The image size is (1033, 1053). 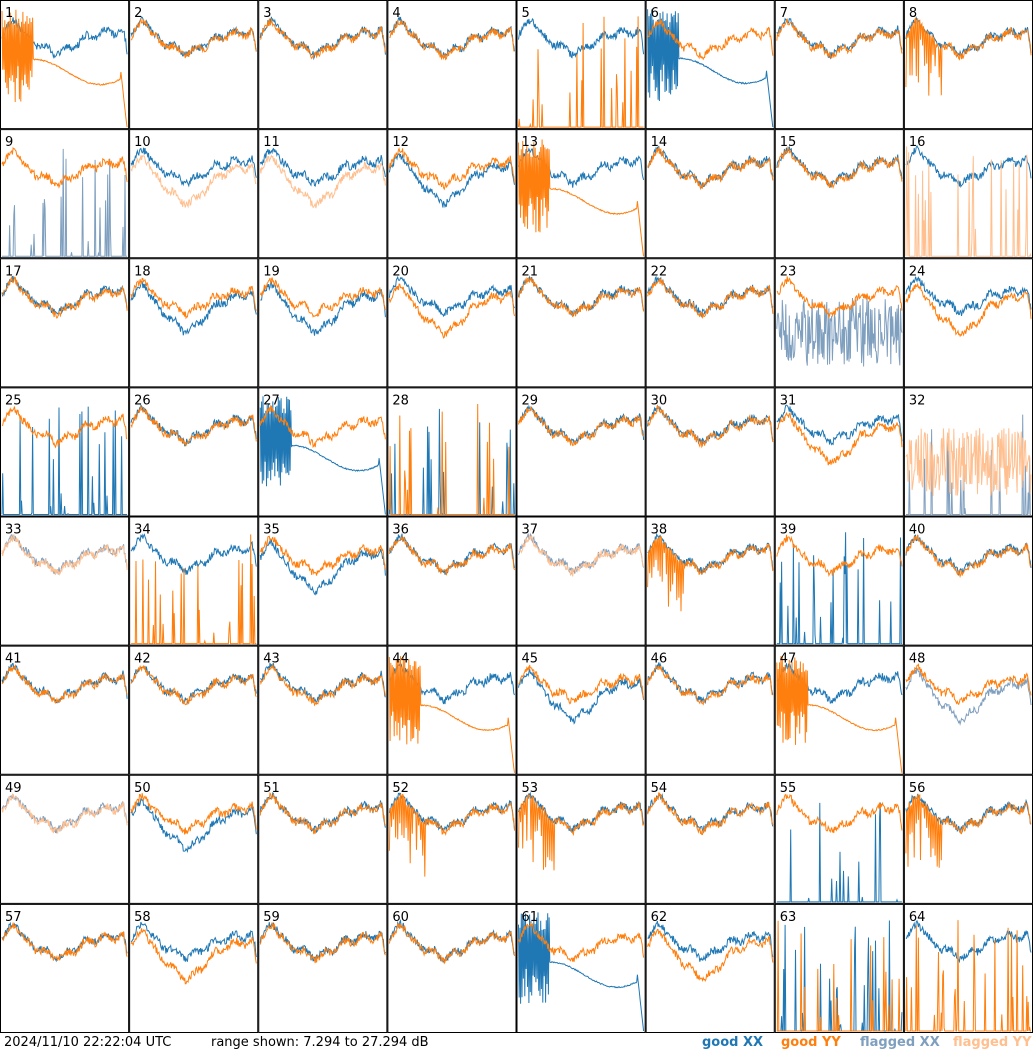 I want to click on panel-32: 32, so click(x=968, y=452).